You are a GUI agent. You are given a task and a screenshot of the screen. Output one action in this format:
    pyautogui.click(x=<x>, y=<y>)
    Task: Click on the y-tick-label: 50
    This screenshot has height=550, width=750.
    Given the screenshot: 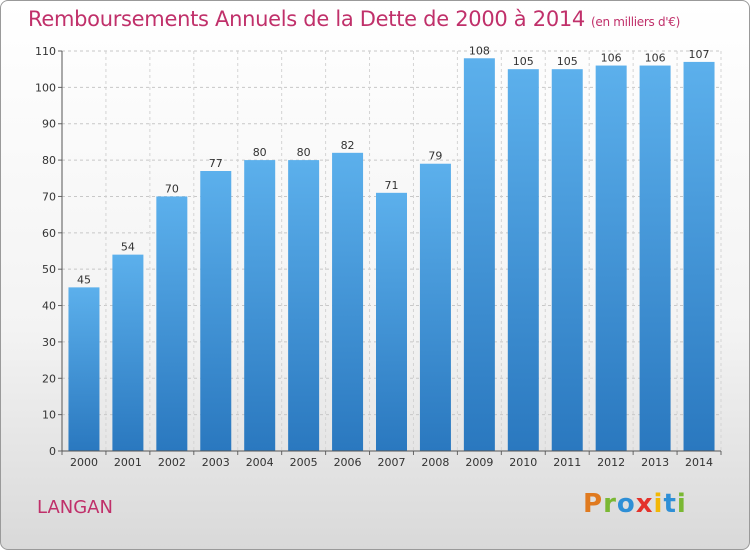 What is the action you would take?
    pyautogui.click(x=49, y=269)
    